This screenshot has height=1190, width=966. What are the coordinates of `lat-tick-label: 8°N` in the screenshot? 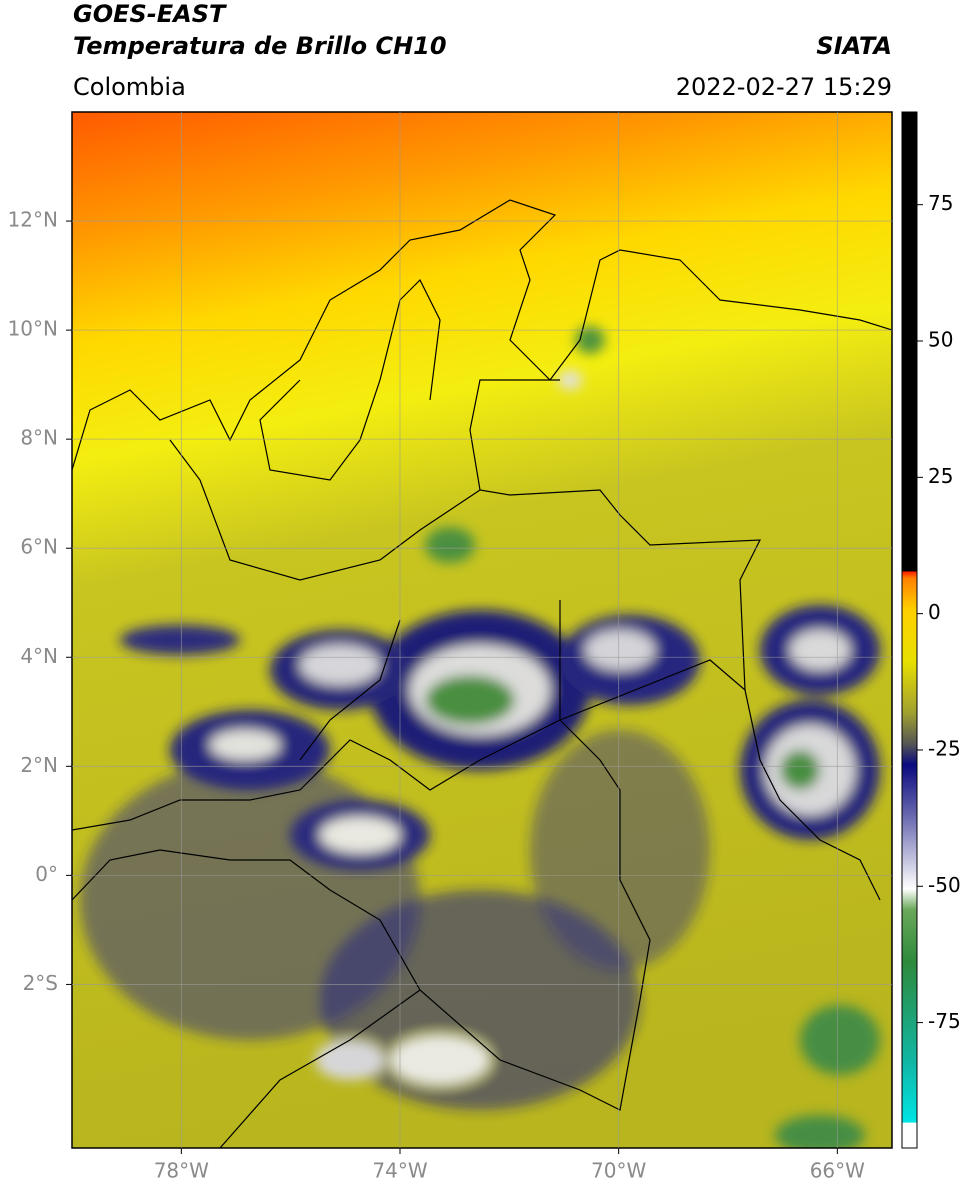 It's located at (39, 438).